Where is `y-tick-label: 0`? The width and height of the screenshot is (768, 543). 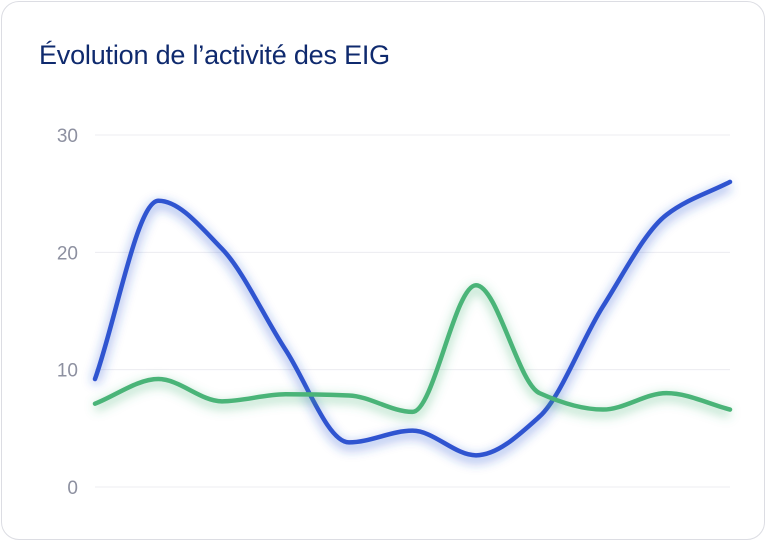 y-tick-label: 0 is located at coordinates (72, 488).